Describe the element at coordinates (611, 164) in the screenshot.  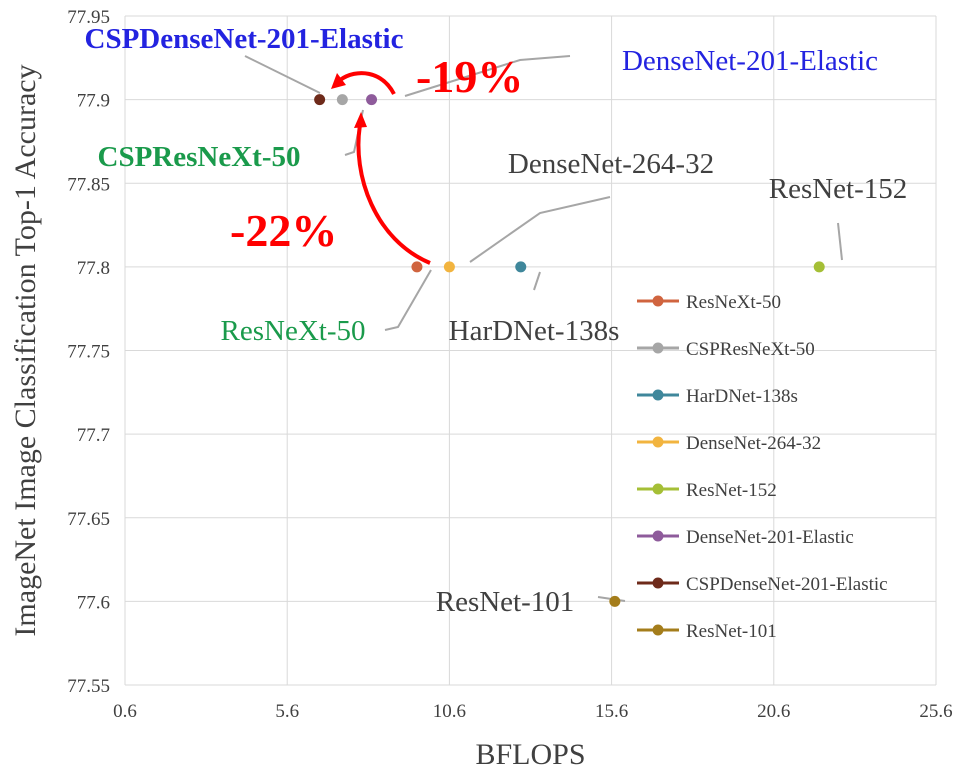
I see `point-label: DenseNet-264-32` at that location.